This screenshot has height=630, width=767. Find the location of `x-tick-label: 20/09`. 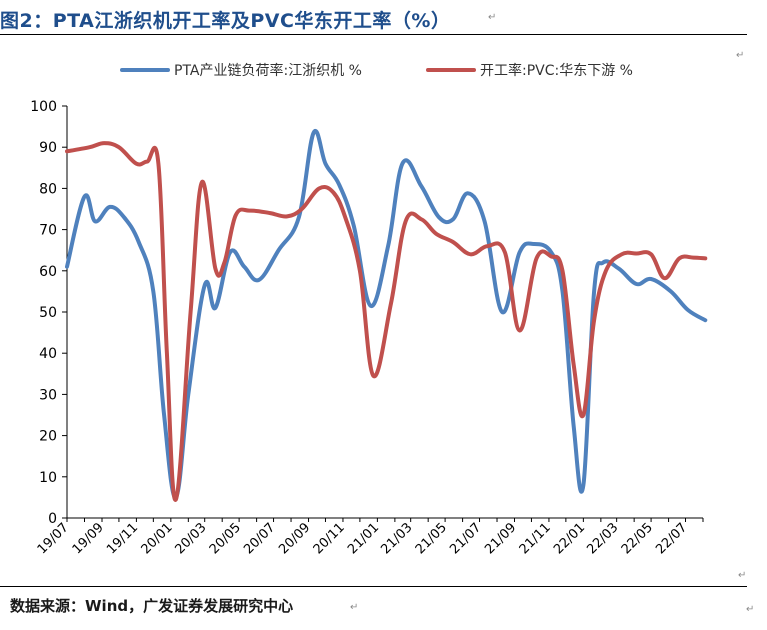

x-tick-label: 20/09 is located at coordinates (294, 538).